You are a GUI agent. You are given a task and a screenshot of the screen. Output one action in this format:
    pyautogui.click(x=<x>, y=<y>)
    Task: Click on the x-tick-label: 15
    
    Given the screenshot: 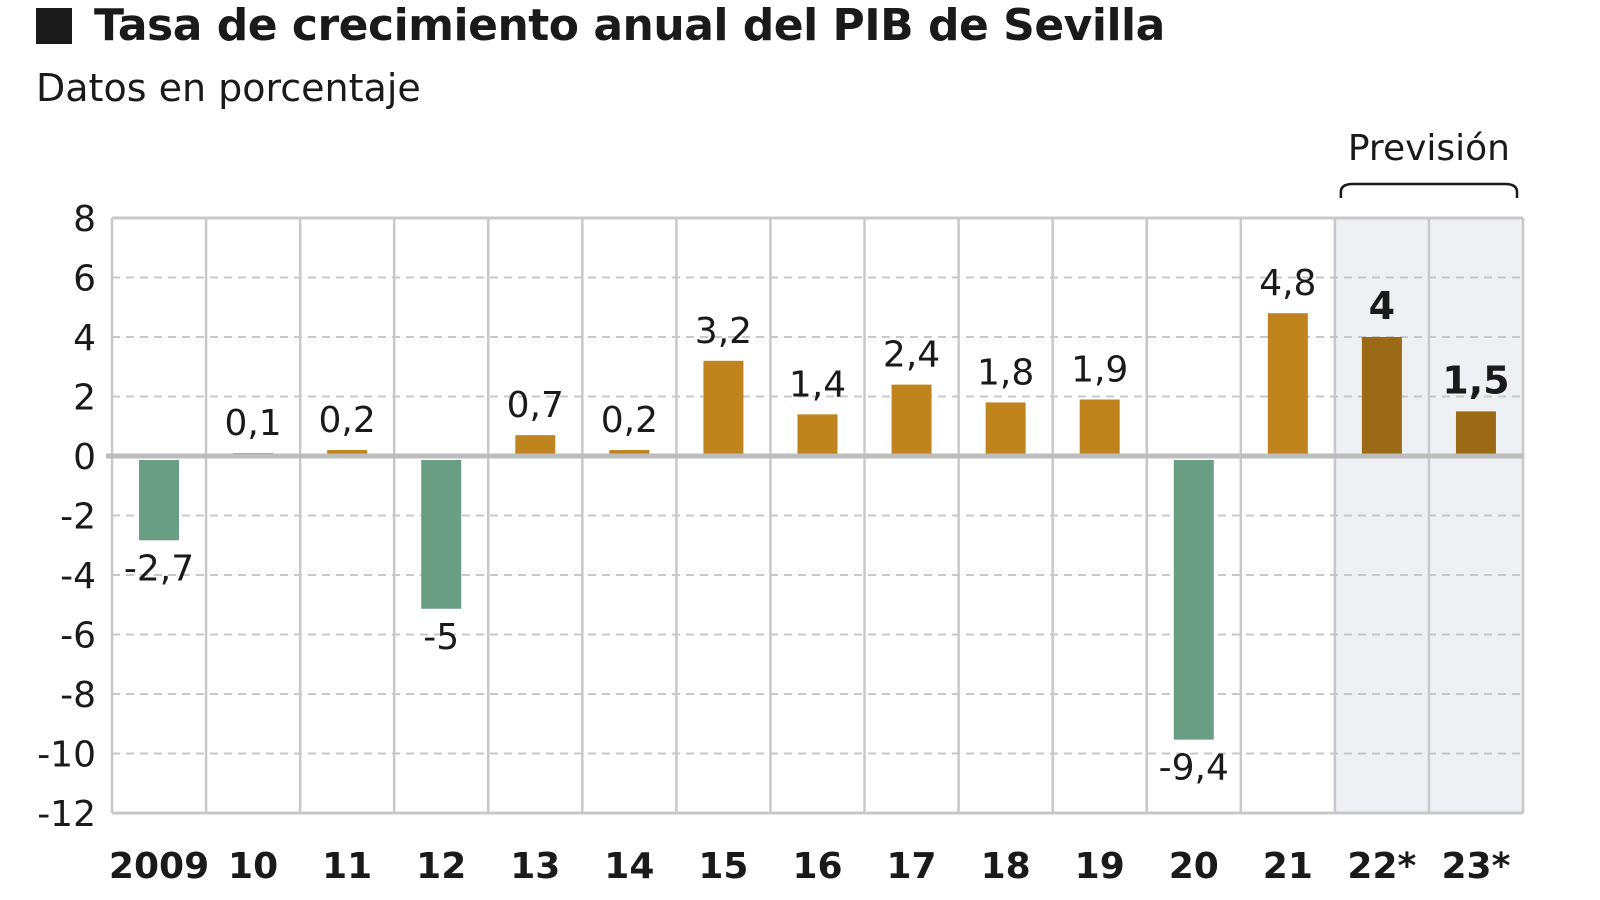 What is the action you would take?
    pyautogui.click(x=723, y=866)
    